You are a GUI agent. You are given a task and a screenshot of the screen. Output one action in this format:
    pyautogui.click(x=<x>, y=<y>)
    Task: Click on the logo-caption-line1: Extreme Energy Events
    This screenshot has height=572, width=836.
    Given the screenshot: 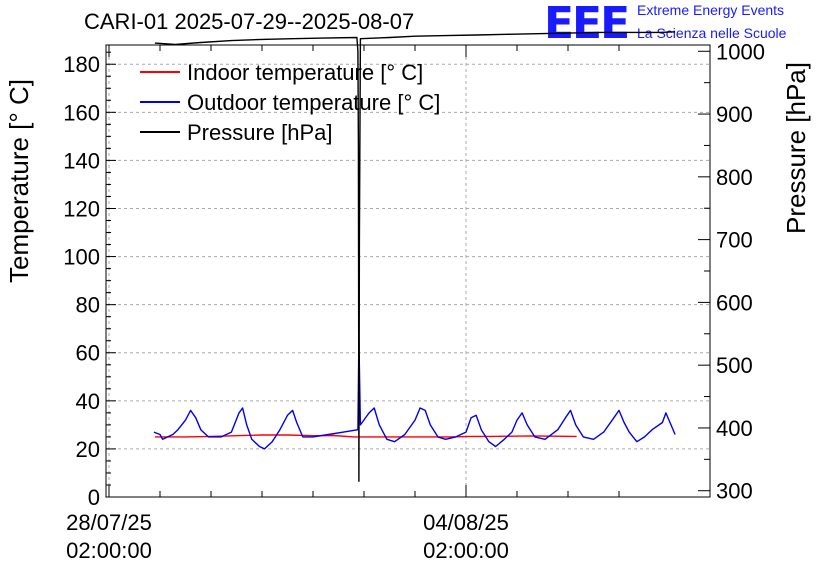 What is the action you would take?
    pyautogui.click(x=711, y=10)
    